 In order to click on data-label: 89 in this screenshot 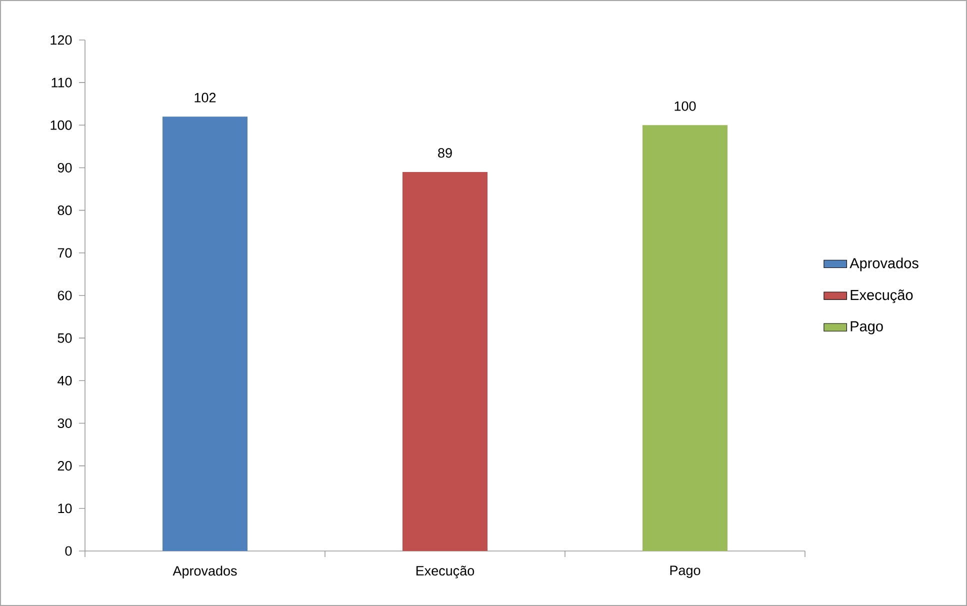, I will do `click(445, 153)`.